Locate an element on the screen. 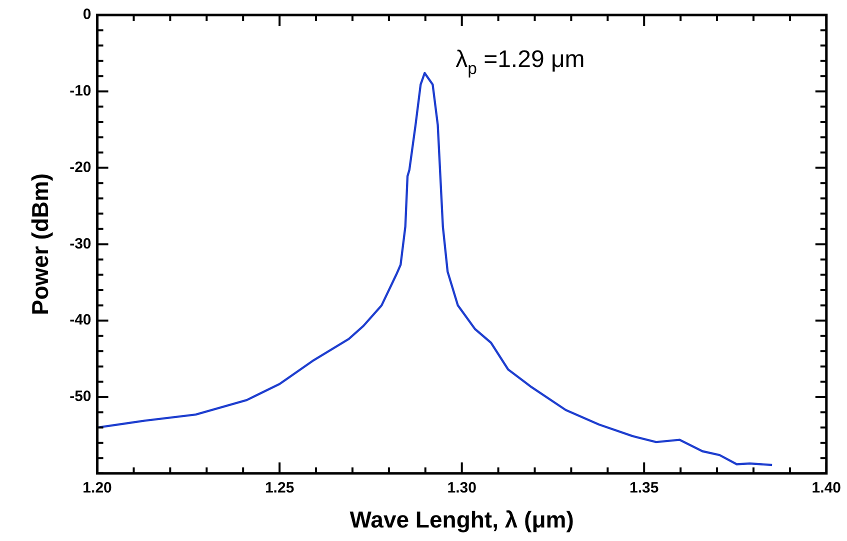 This screenshot has width=847, height=541. y-axis-title: Power (dBm) is located at coordinates (40, 244).